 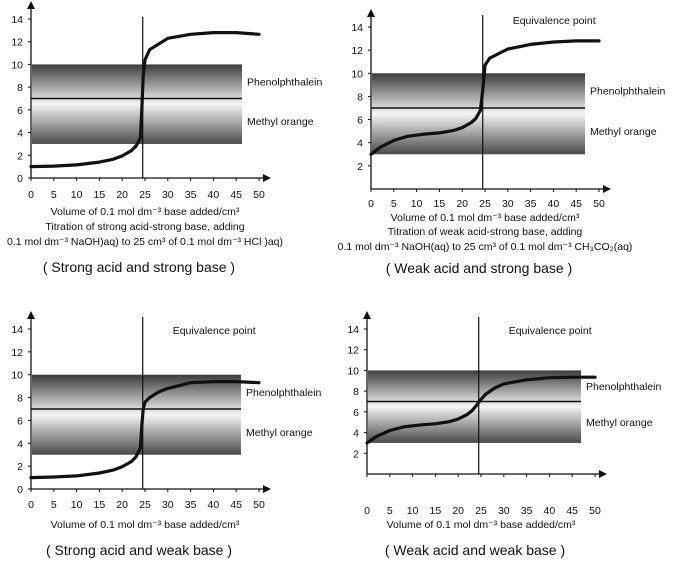 I want to click on chart-title: ( Weak acid and weak base ), so click(x=475, y=550).